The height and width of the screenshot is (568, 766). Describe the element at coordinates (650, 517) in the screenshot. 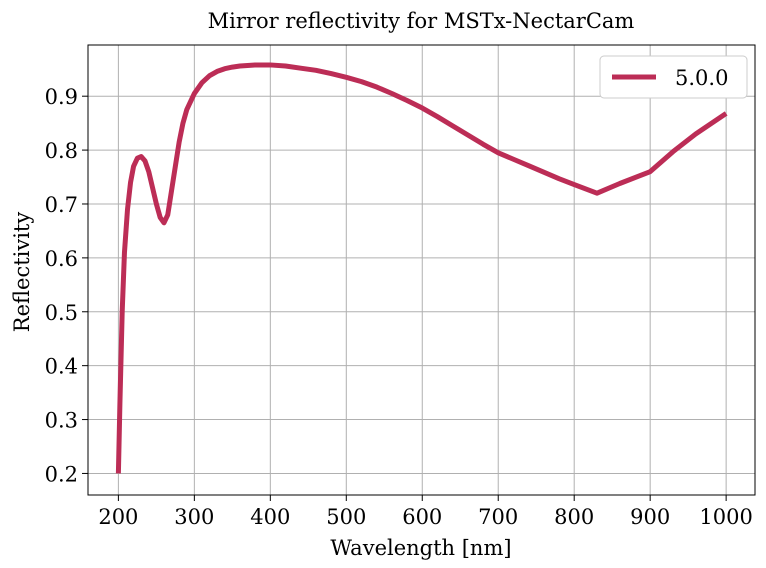

I see `x-tick-label: 900` at that location.